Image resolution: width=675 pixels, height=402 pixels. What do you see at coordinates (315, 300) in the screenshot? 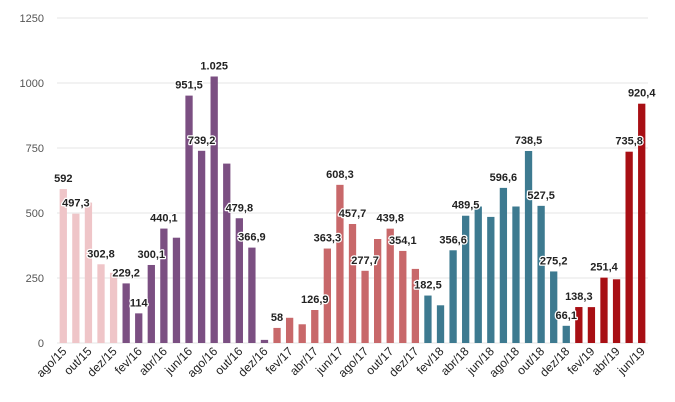
I see `data-label: 126,9` at bounding box center [315, 300].